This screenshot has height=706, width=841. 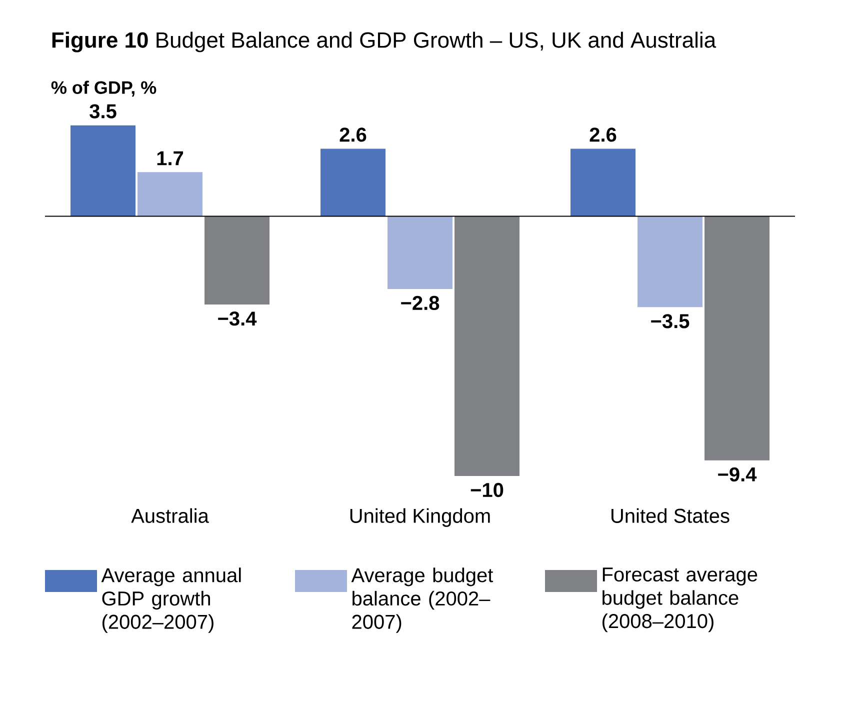 What do you see at coordinates (737, 474) in the screenshot?
I see `data-label: −9.4` at bounding box center [737, 474].